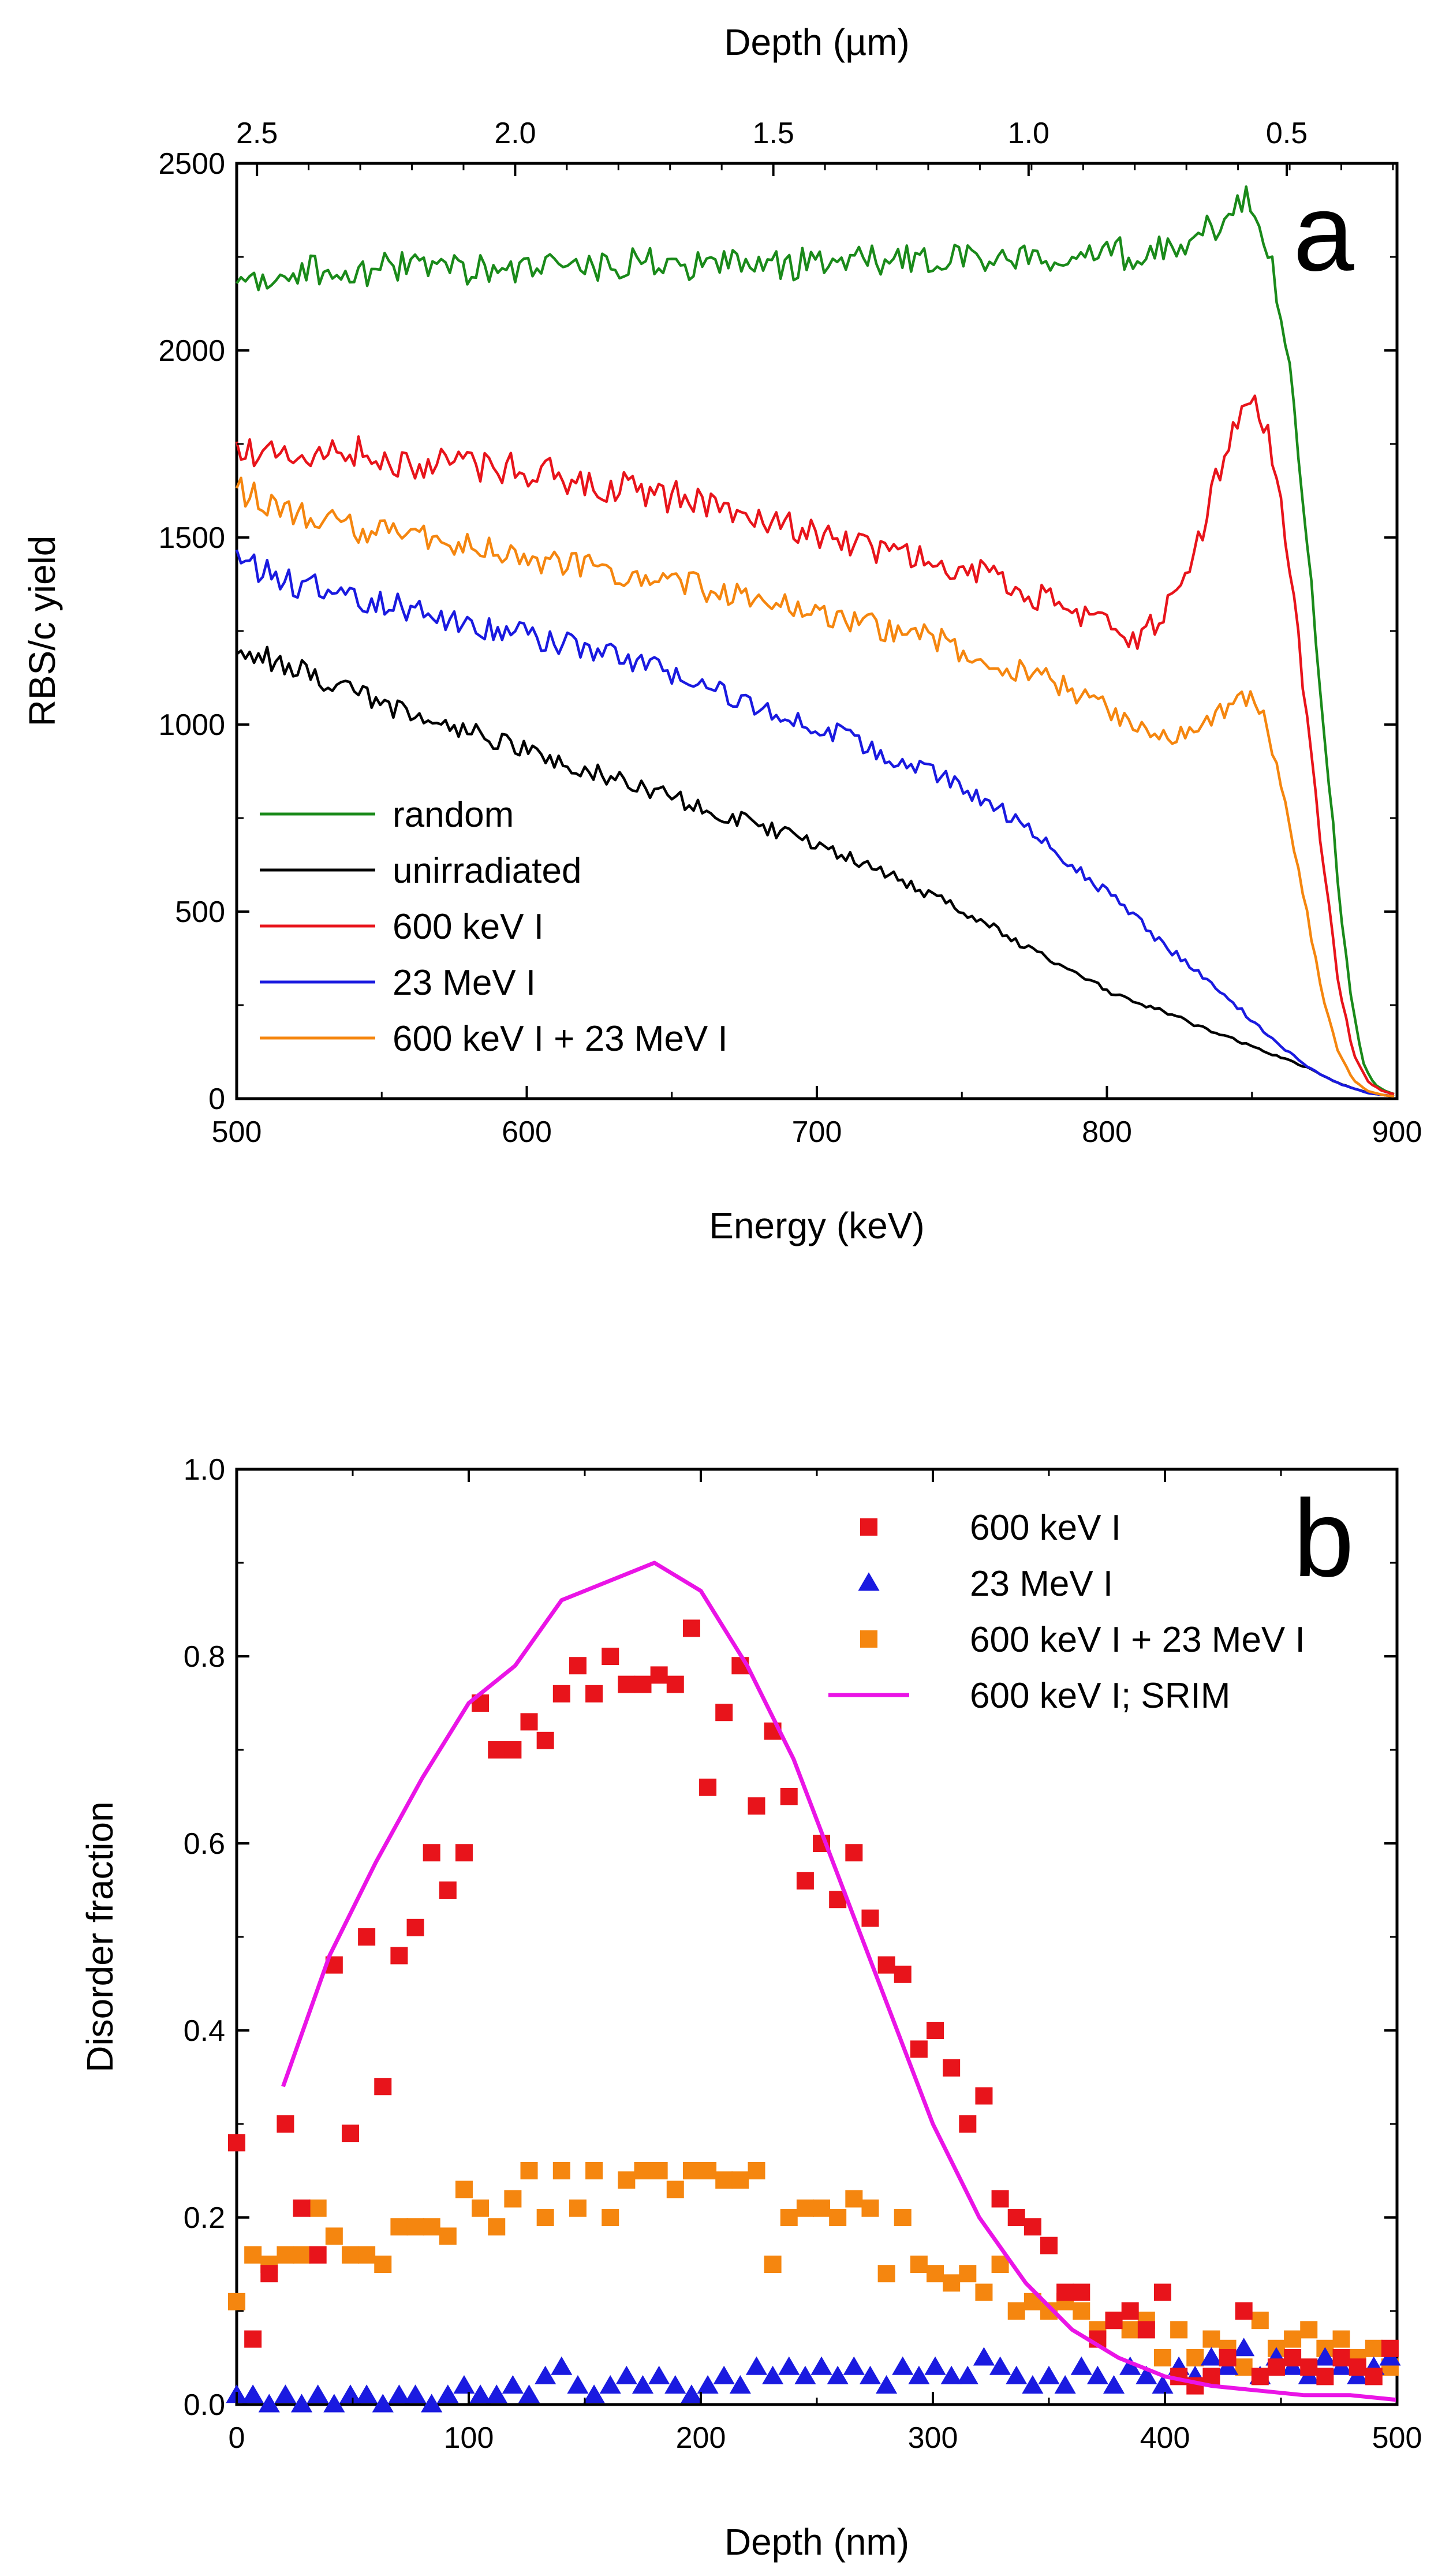 The height and width of the screenshot is (2576, 1453). Describe the element at coordinates (468, 927) in the screenshot. I see `legend-label-600-kev-i: 600 keV I` at that location.